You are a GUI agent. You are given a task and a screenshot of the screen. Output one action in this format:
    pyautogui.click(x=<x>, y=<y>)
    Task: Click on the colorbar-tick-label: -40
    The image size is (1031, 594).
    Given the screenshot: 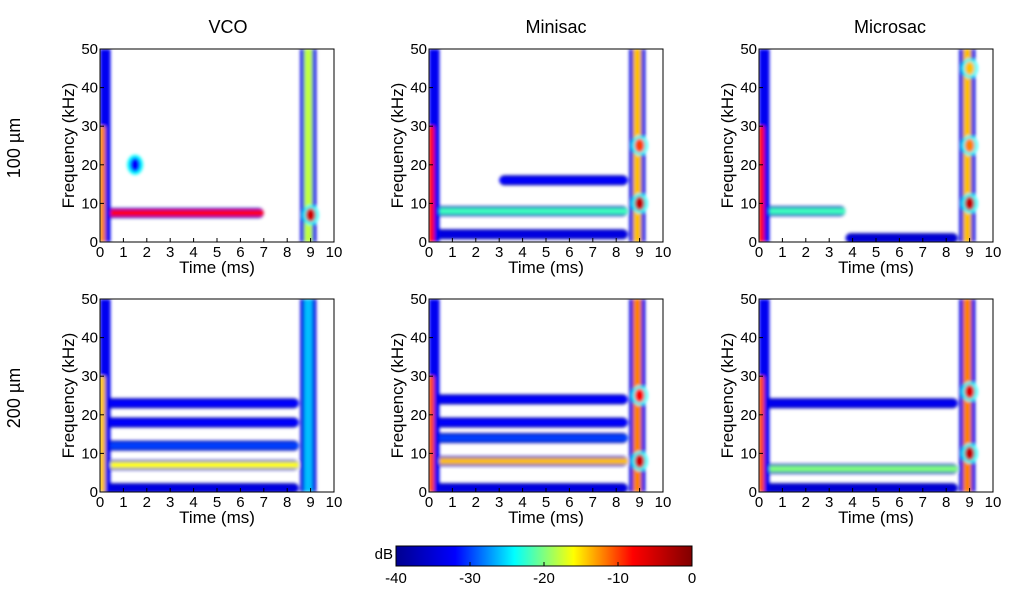 What is the action you would take?
    pyautogui.click(x=396, y=578)
    